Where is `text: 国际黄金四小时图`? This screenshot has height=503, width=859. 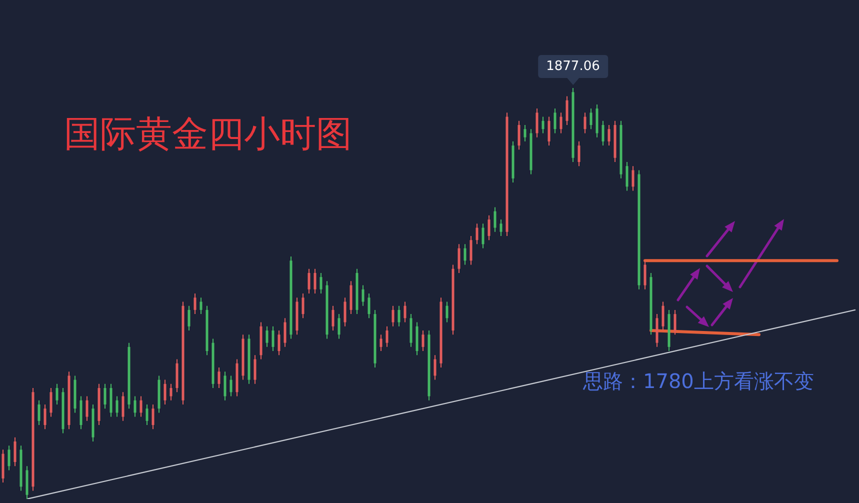
text: 国际黄金四小时图 is located at coordinates (208, 134).